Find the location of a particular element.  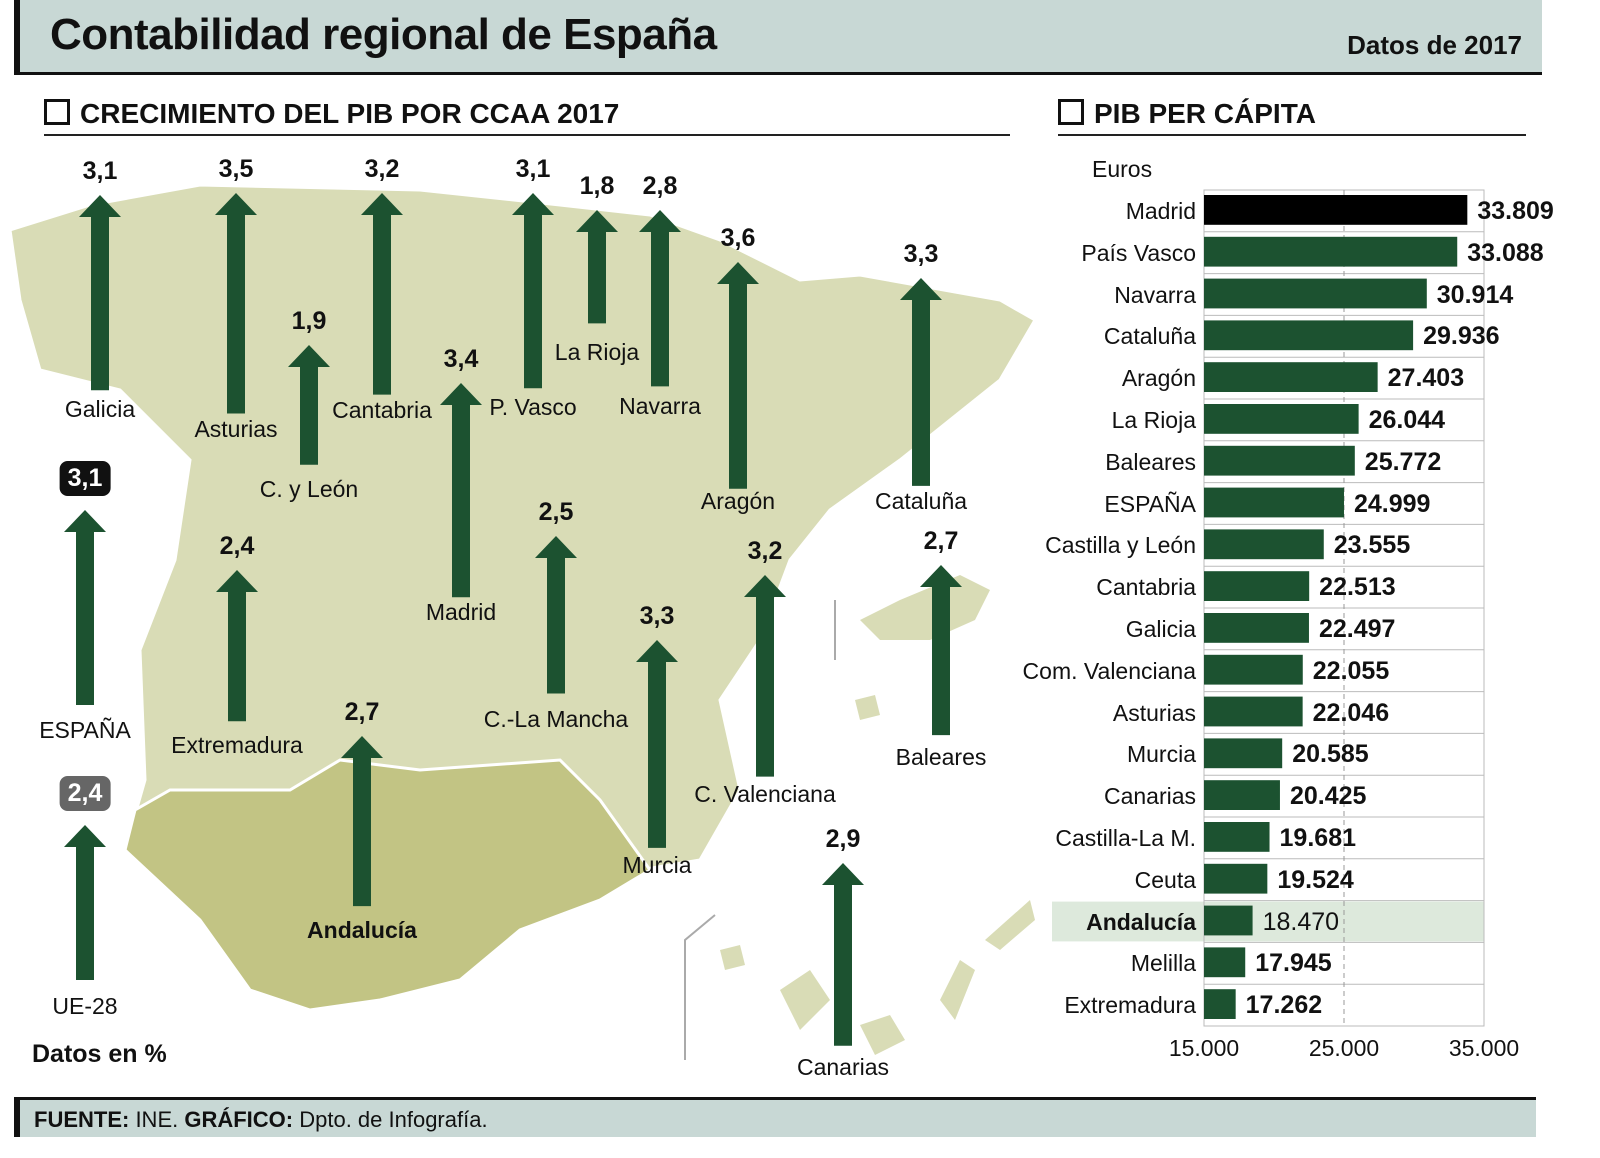

canarias-shape is located at coordinates (877, 977).